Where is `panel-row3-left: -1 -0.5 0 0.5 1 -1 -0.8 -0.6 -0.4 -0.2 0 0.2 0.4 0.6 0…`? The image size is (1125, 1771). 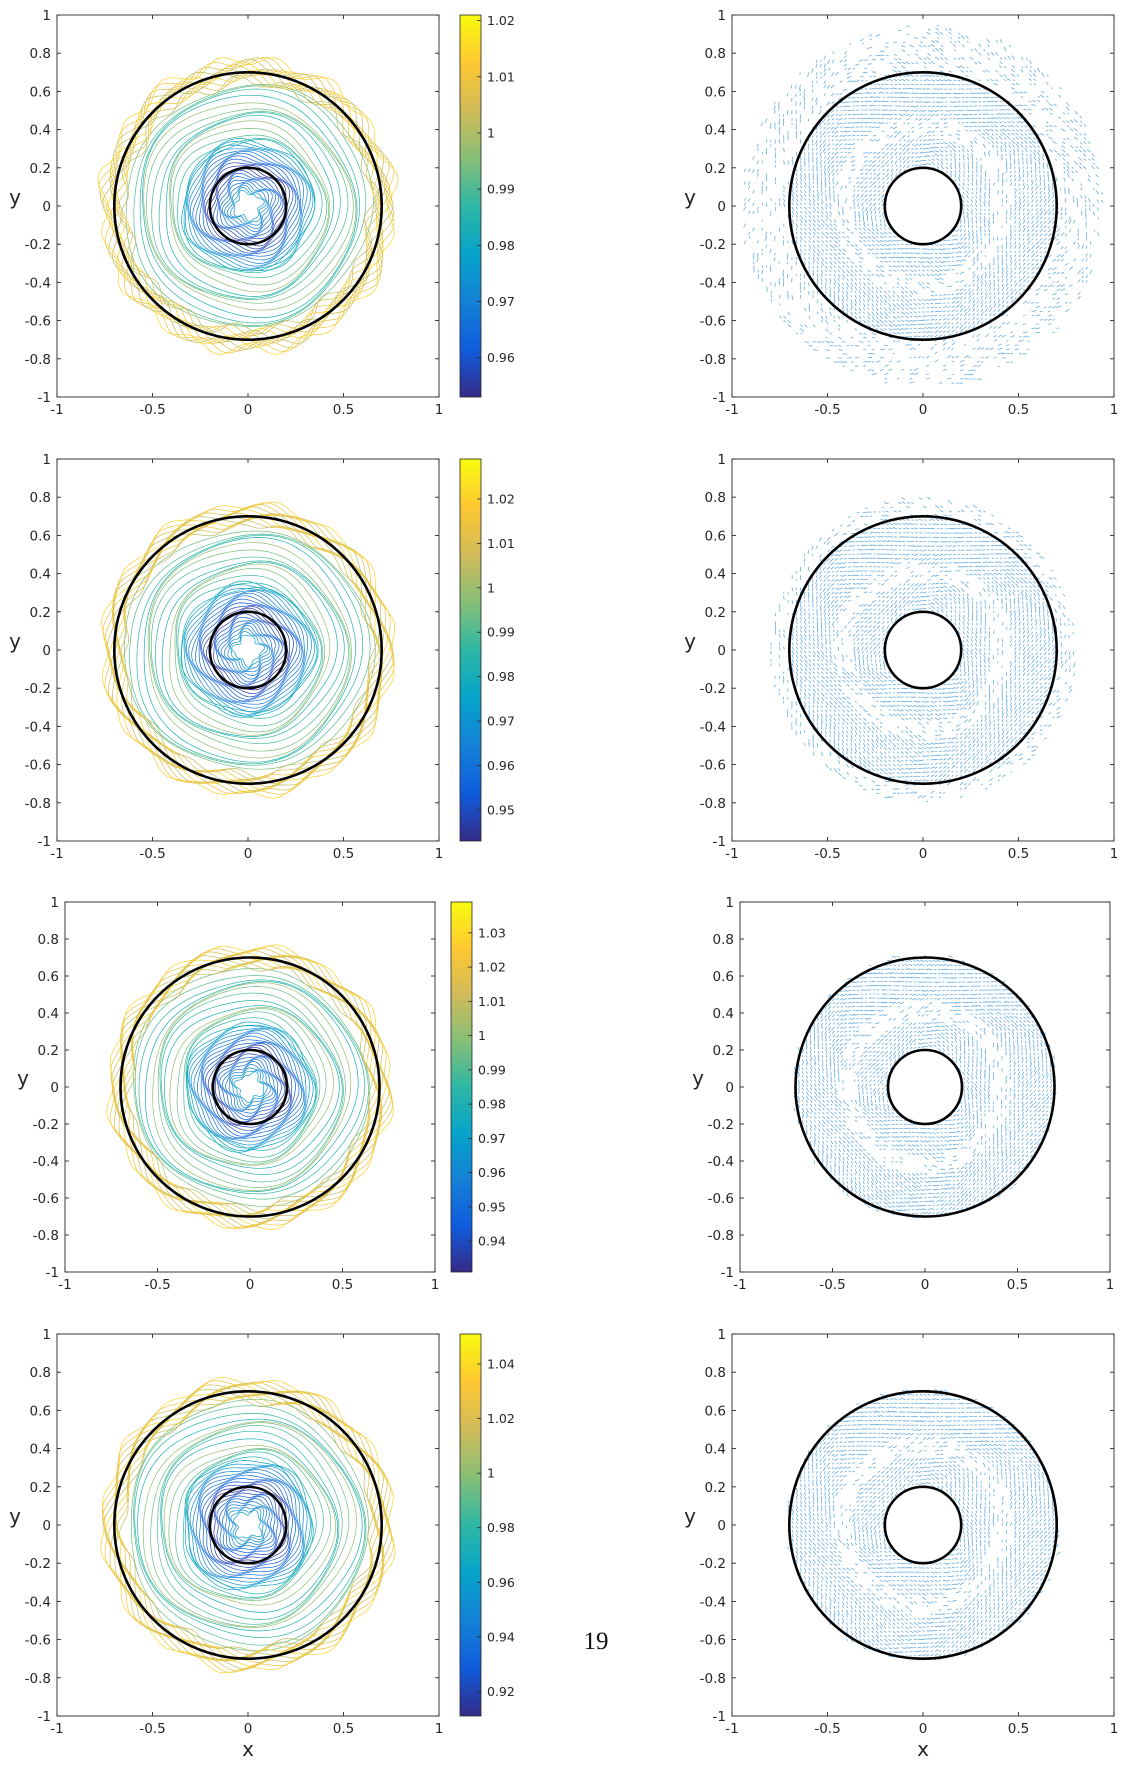
panel-row3-left: -1 -0.5 0 0.5 1 -1 -0.8 -0.6 -0.4 -0.2 0 0.2 0.4 0.6 0… is located at coordinates (228, 1094).